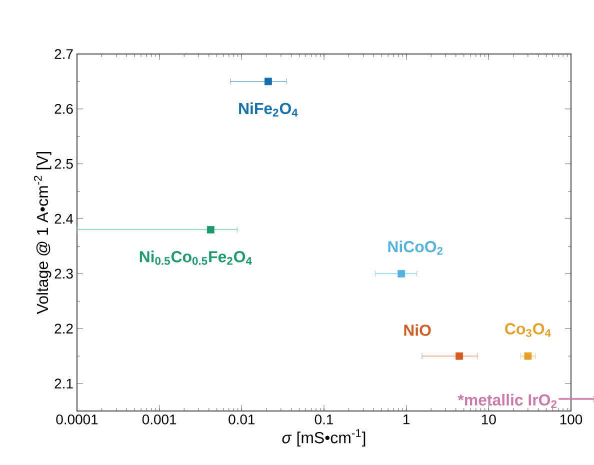  What do you see at coordinates (415, 247) in the screenshot?
I see `series-label: NiCoO$_{2}$` at bounding box center [415, 247].